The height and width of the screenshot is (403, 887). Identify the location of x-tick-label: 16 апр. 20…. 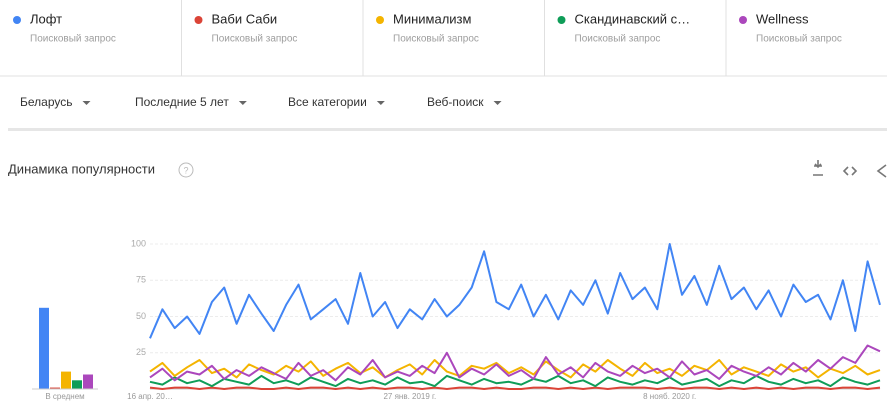
(150, 396).